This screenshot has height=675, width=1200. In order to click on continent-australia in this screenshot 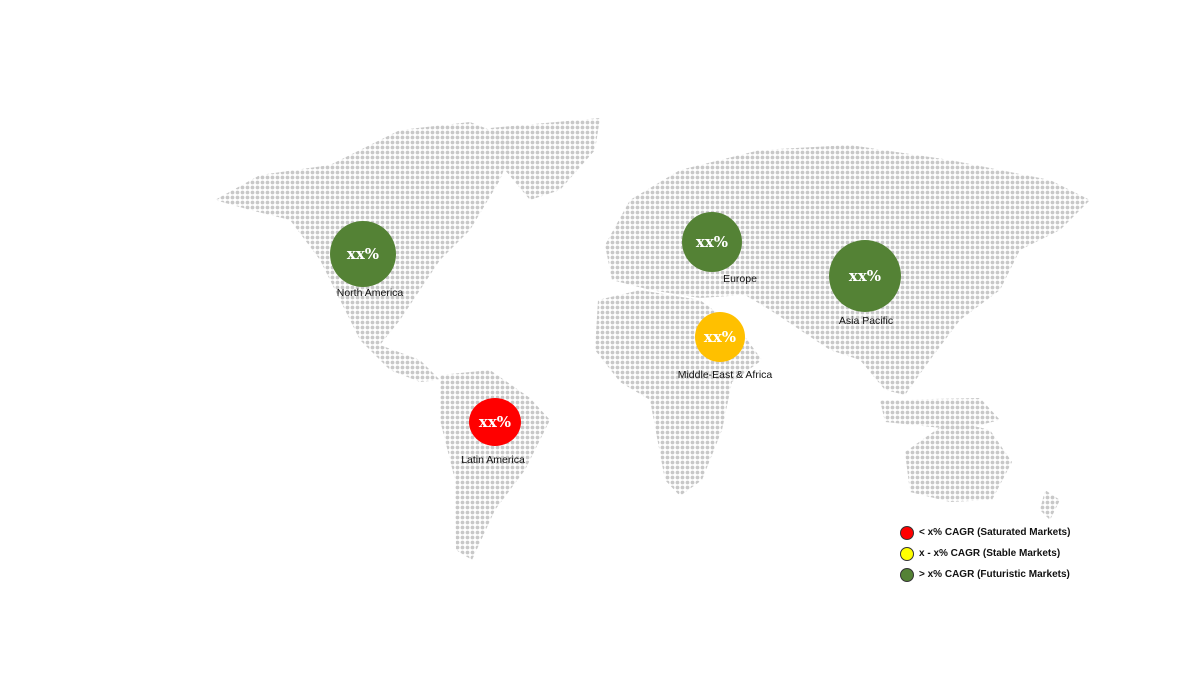, I will do `click(958, 461)`.